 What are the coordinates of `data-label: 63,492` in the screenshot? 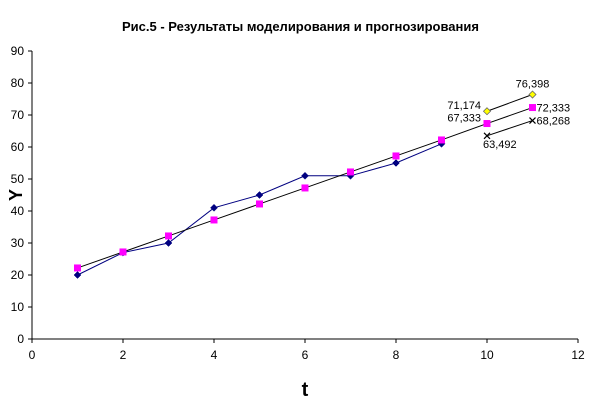 It's located at (500, 145).